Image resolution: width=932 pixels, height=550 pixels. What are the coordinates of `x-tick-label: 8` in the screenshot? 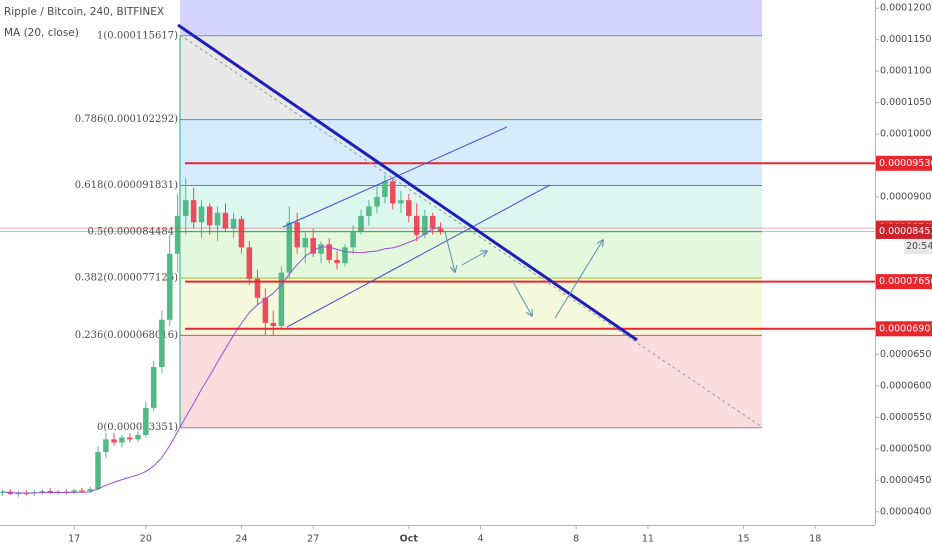 It's located at (576, 539).